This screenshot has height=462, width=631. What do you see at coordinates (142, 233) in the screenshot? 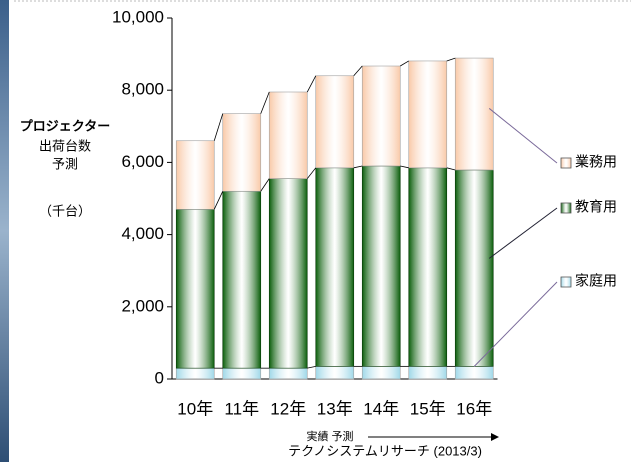
I see `y-tick-label: 4,000` at bounding box center [142, 233].